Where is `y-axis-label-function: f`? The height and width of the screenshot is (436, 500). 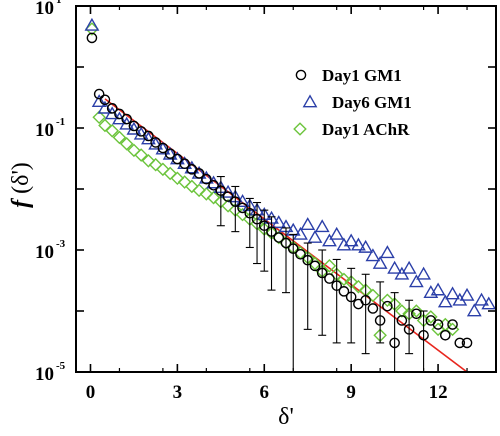 y-axis-label-function: f is located at coordinates (21, 203).